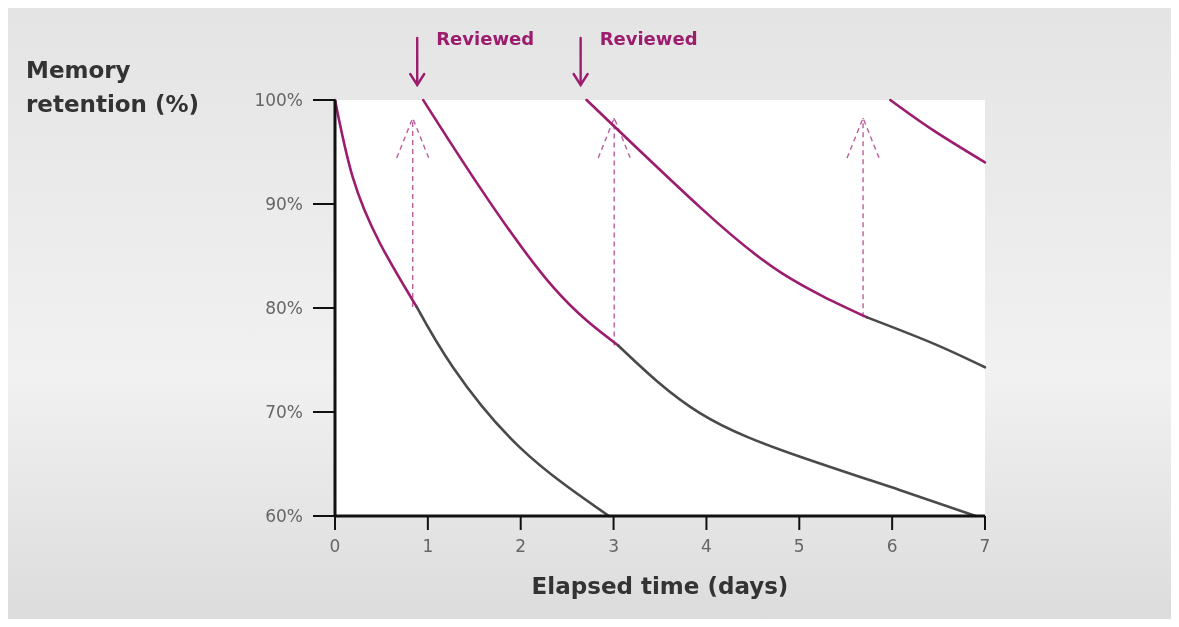 The height and width of the screenshot is (627, 1179). What do you see at coordinates (335, 546) in the screenshot?
I see `x-tick-label: 0` at bounding box center [335, 546].